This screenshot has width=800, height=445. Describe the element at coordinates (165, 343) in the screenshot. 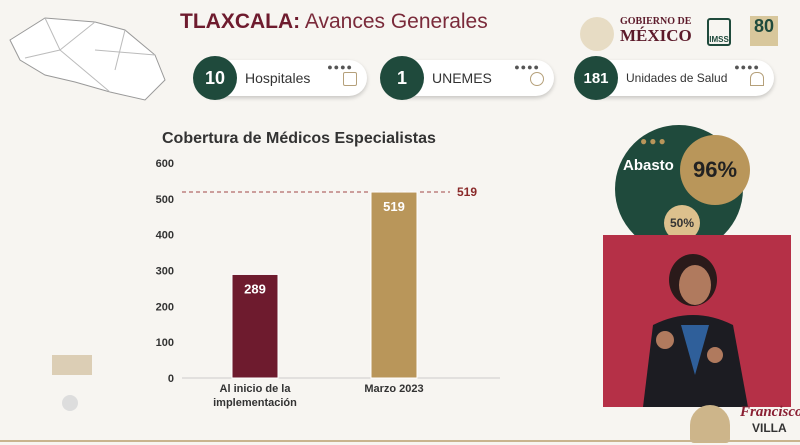

I see `y-tick-label: 100` at that location.